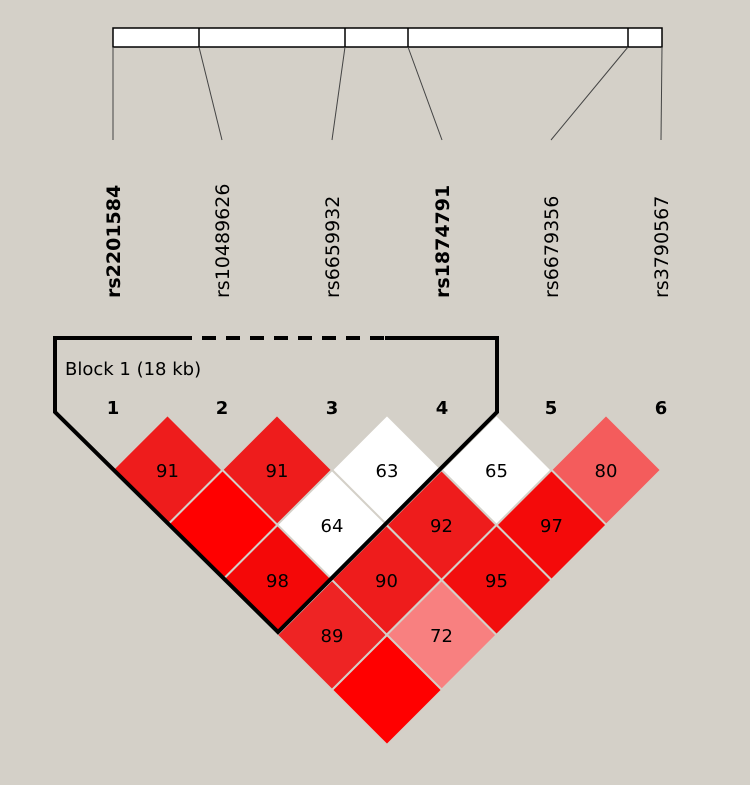 The height and width of the screenshot is (785, 750). What do you see at coordinates (113, 408) in the screenshot?
I see `snp-number: 1` at bounding box center [113, 408].